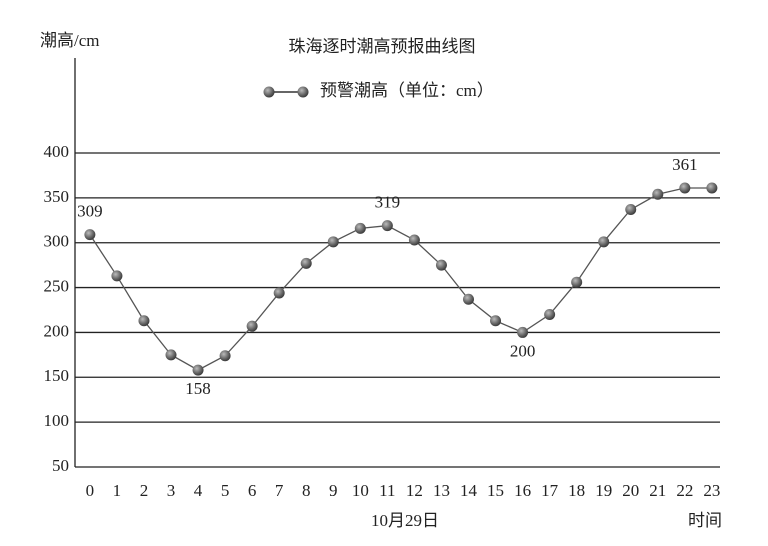 This screenshot has height=546, width=768. What do you see at coordinates (469, 490) in the screenshot?
I see `x-tick-label: 14` at bounding box center [469, 490].